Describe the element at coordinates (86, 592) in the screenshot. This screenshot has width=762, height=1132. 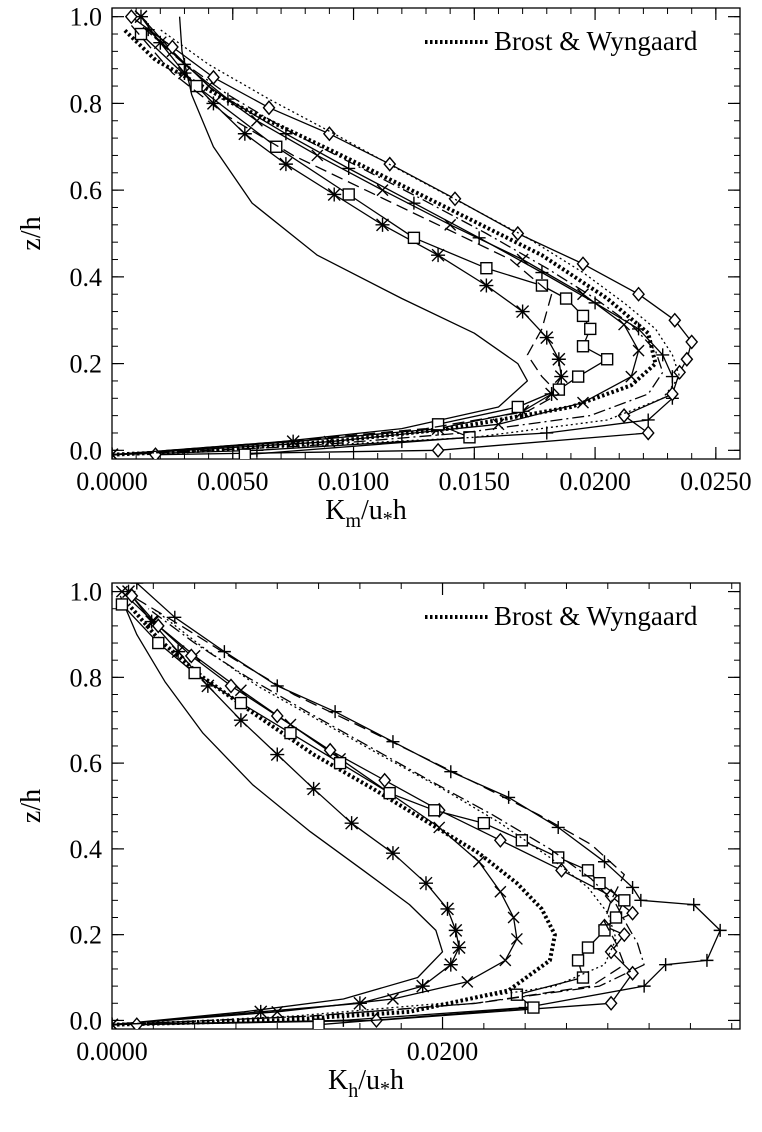
I see `y-tick-label: 1.0` at that location.